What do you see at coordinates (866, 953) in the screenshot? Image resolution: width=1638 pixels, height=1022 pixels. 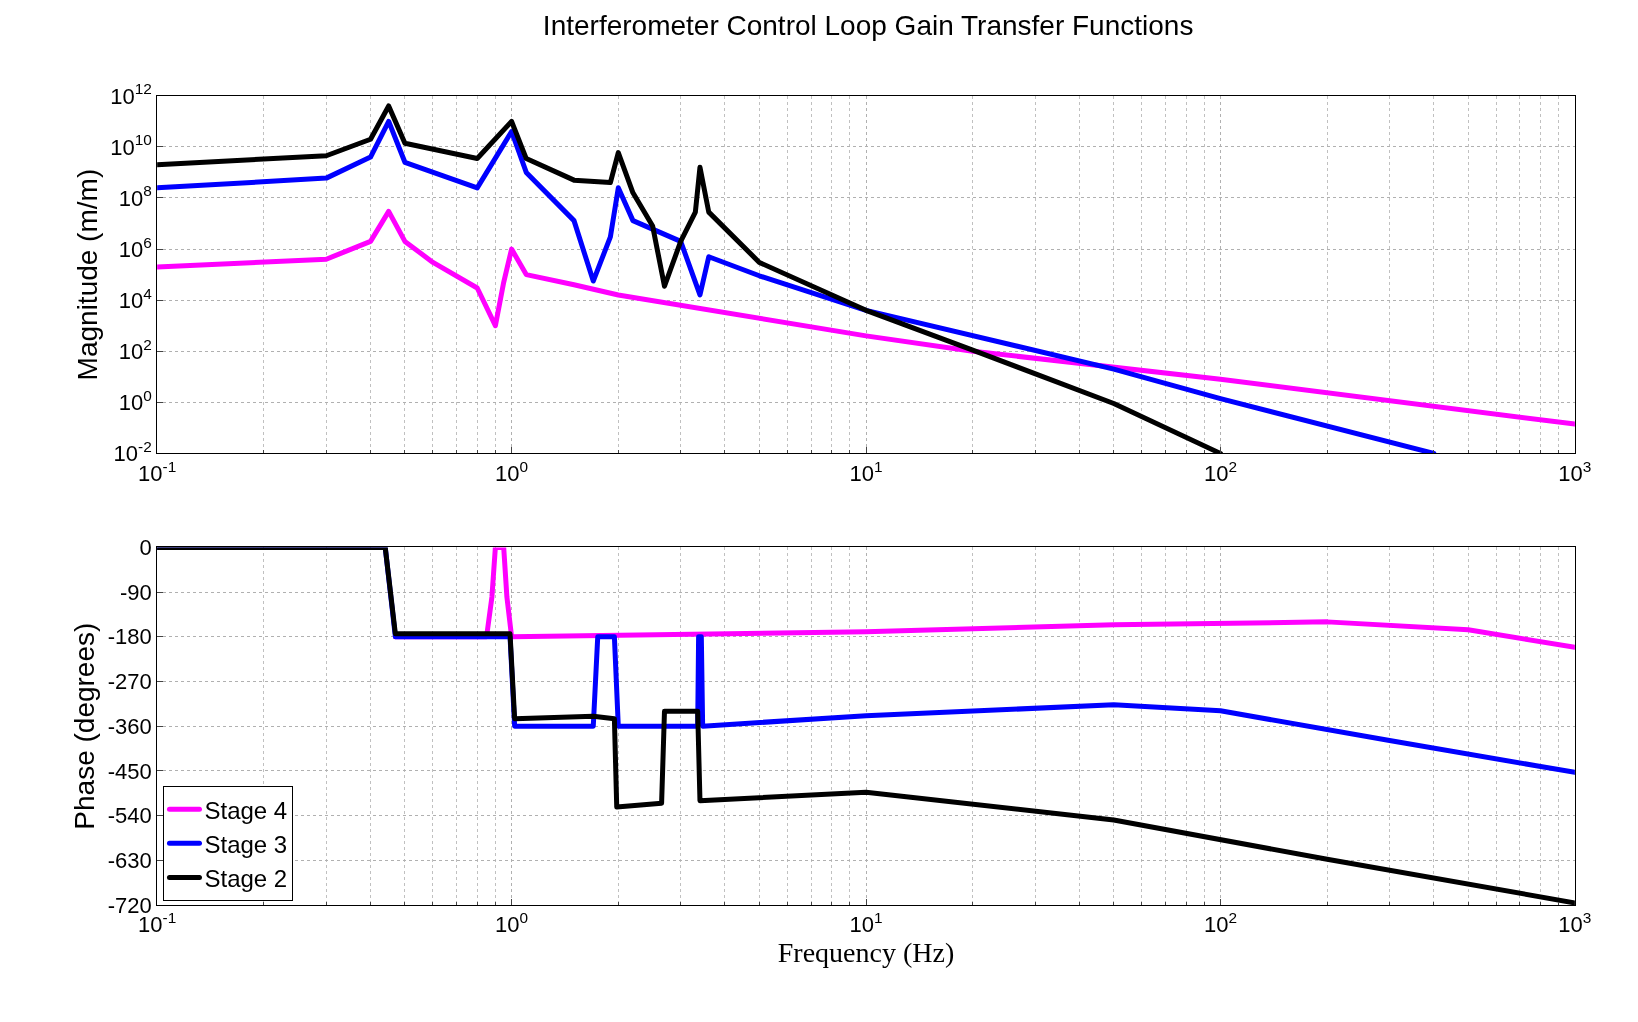 I see `x-axis-title: Frequency (Hz)` at bounding box center [866, 953].